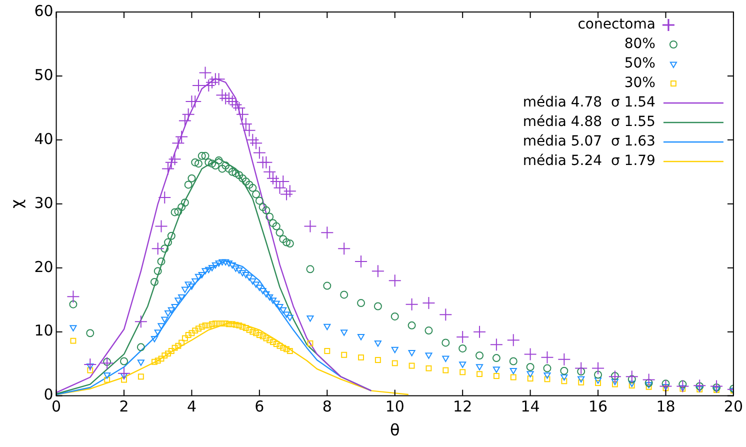 This screenshot has height=447, width=746. What do you see at coordinates (49, 395) in the screenshot?
I see `y-tick-label: 0` at bounding box center [49, 395].